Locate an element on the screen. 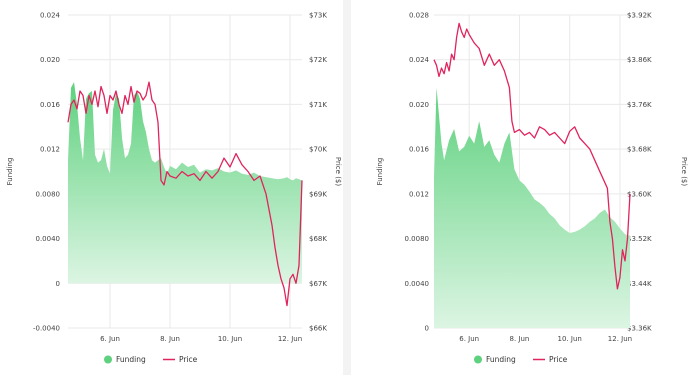 This screenshot has width=693, height=375. y2-axis-tick-label: $69K is located at coordinates (318, 194).